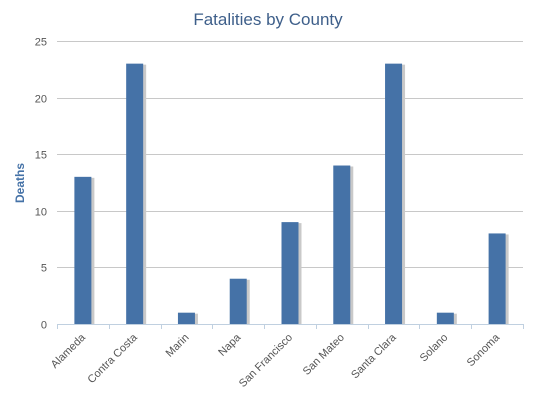 This screenshot has width=533, height=409. I want to click on y-axis-label: Deaths, so click(20, 183).